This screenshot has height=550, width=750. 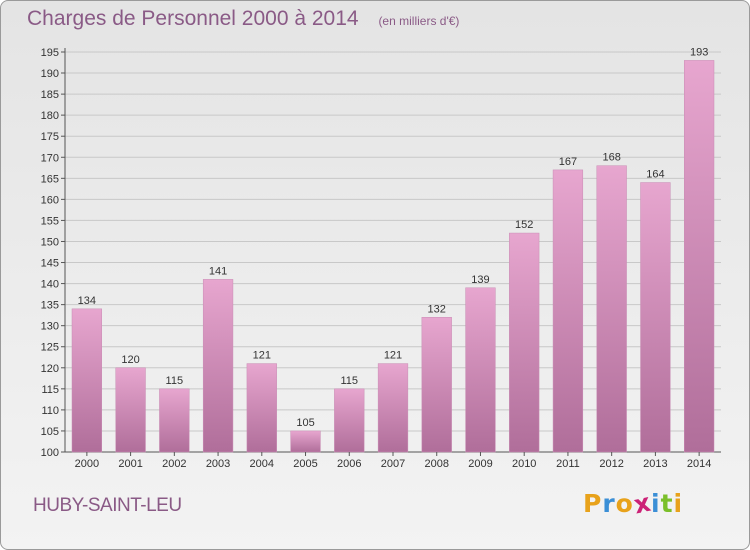 What do you see at coordinates (480, 464) in the screenshot?
I see `x-tick-label: 2009` at bounding box center [480, 464].